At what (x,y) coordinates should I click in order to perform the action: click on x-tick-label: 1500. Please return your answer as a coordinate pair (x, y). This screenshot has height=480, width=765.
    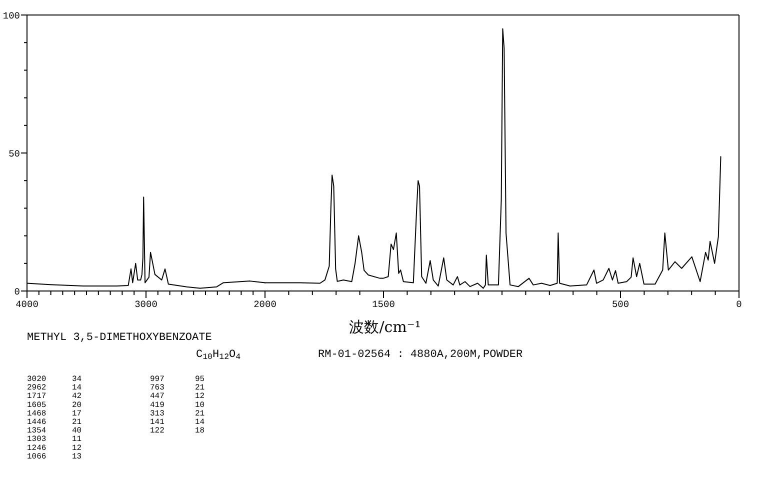
    Looking at the image, I should click on (384, 304).